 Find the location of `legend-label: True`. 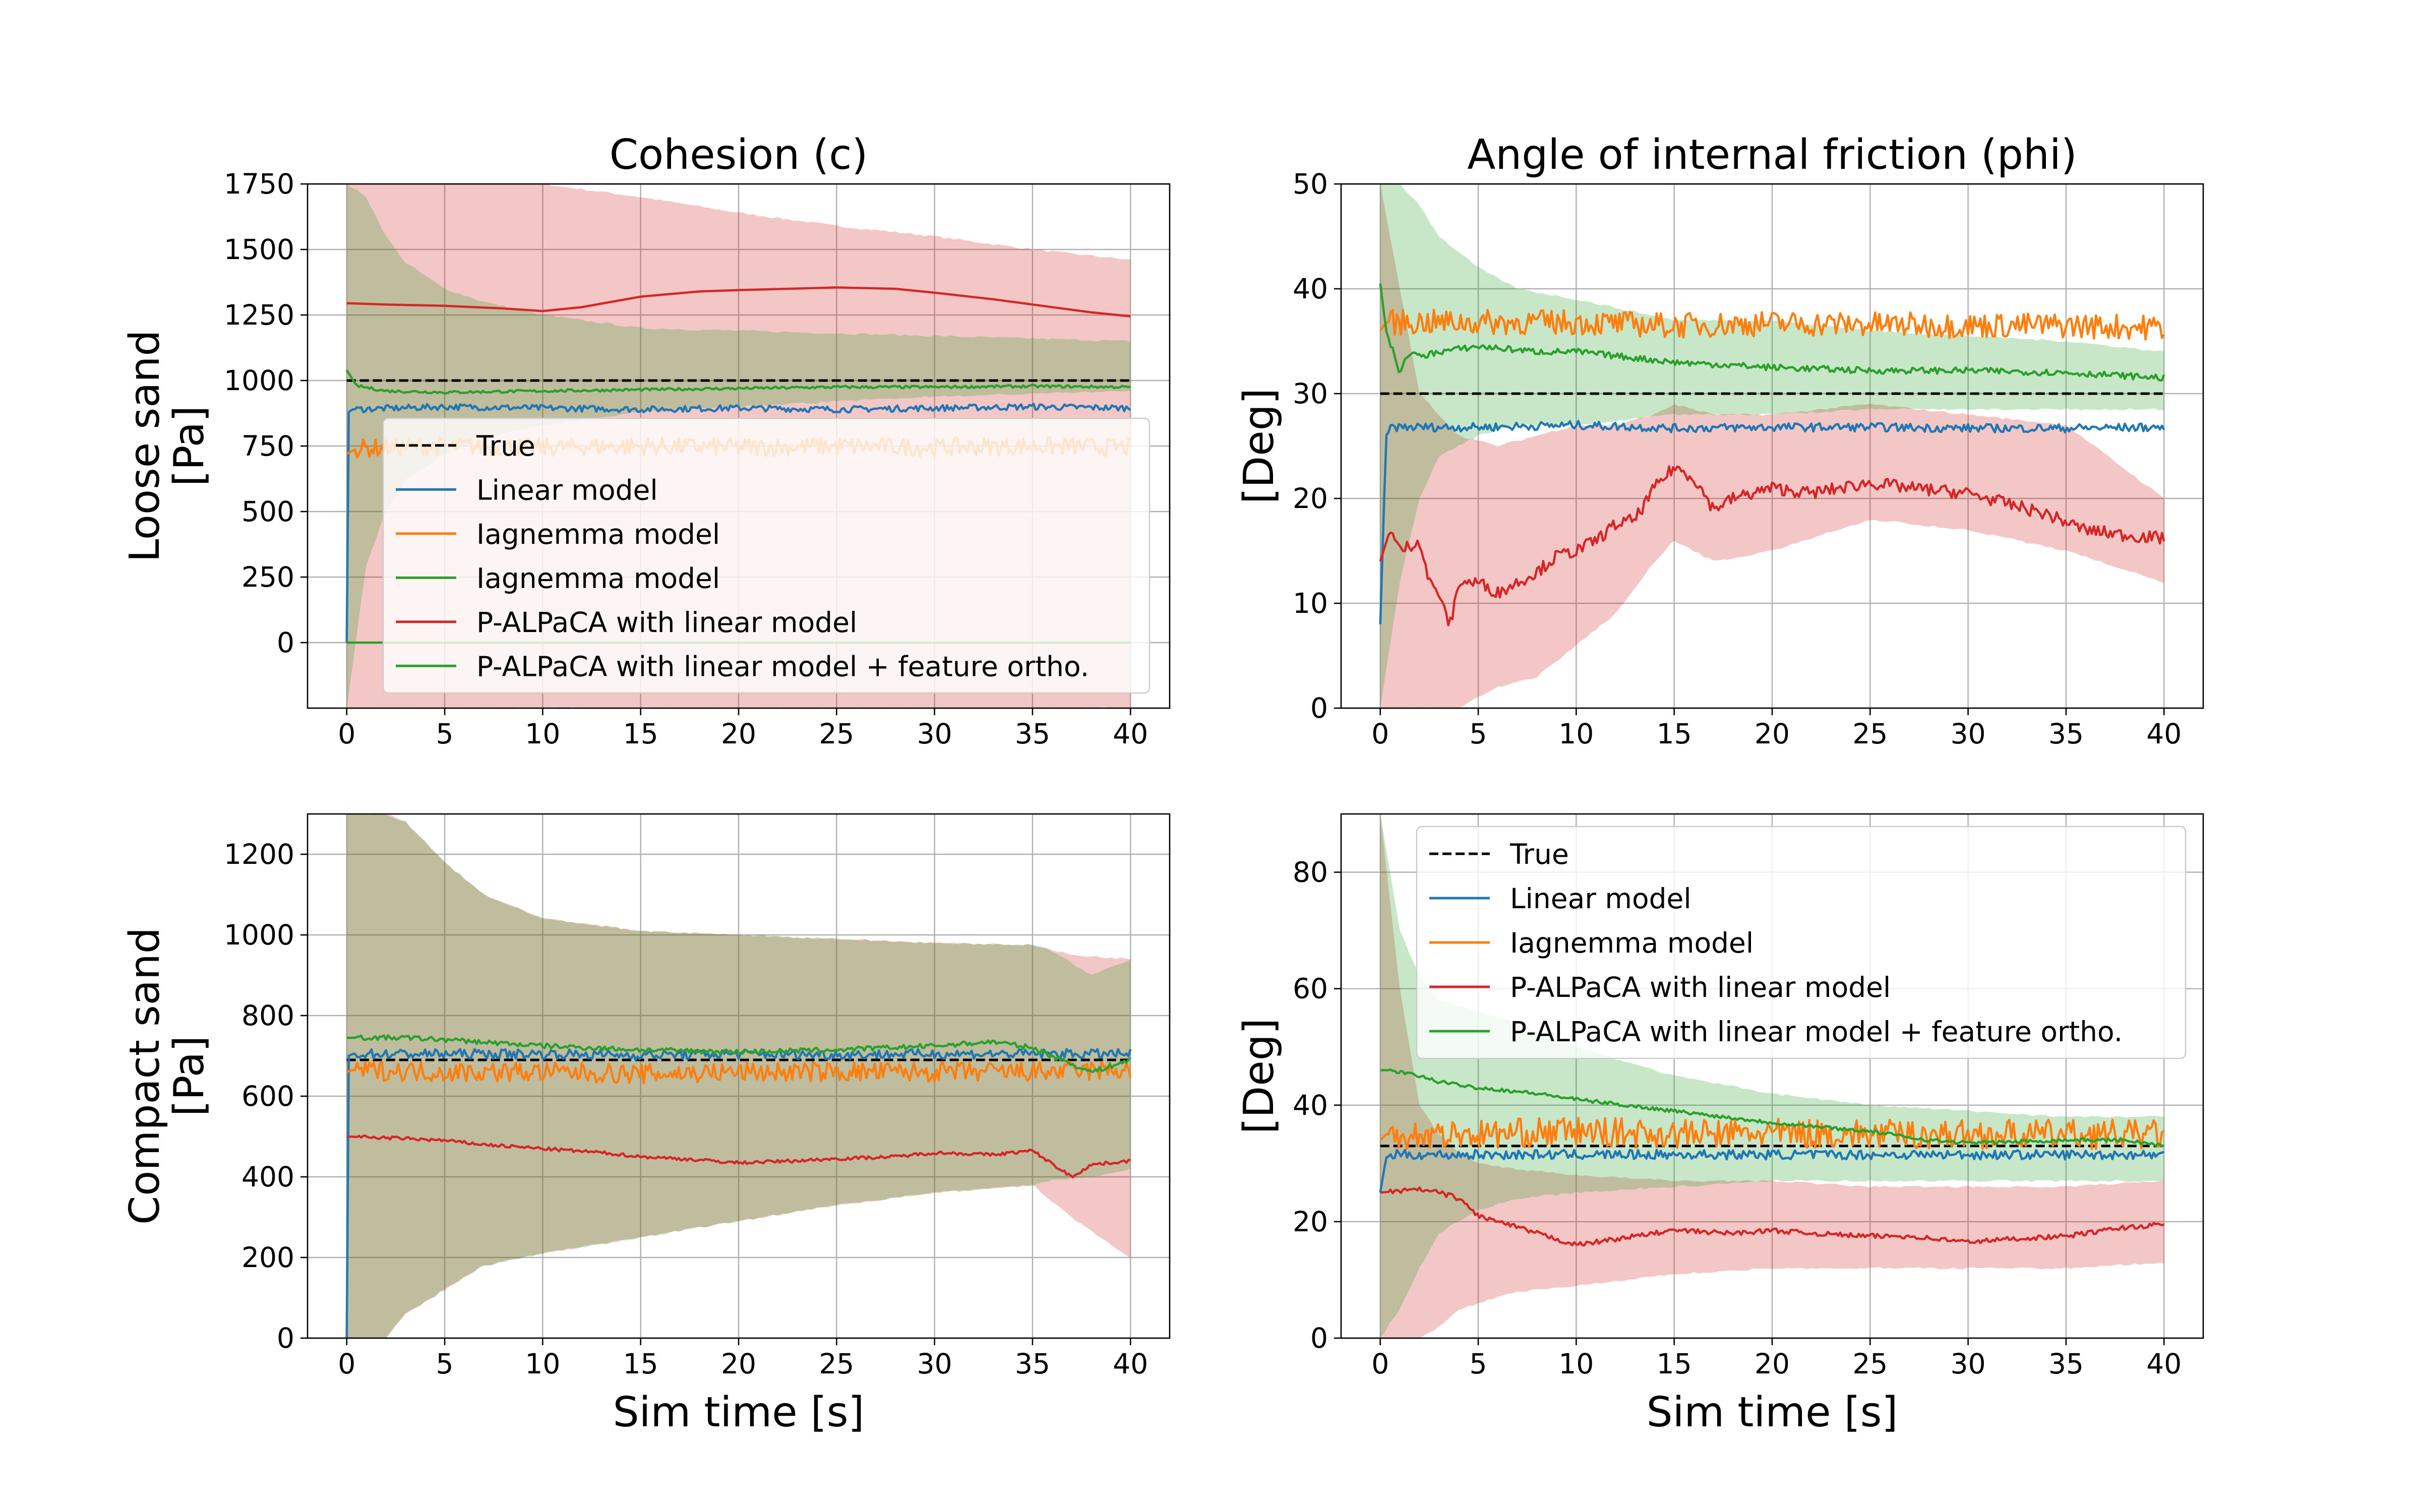

legend-label: True is located at coordinates (505, 446).